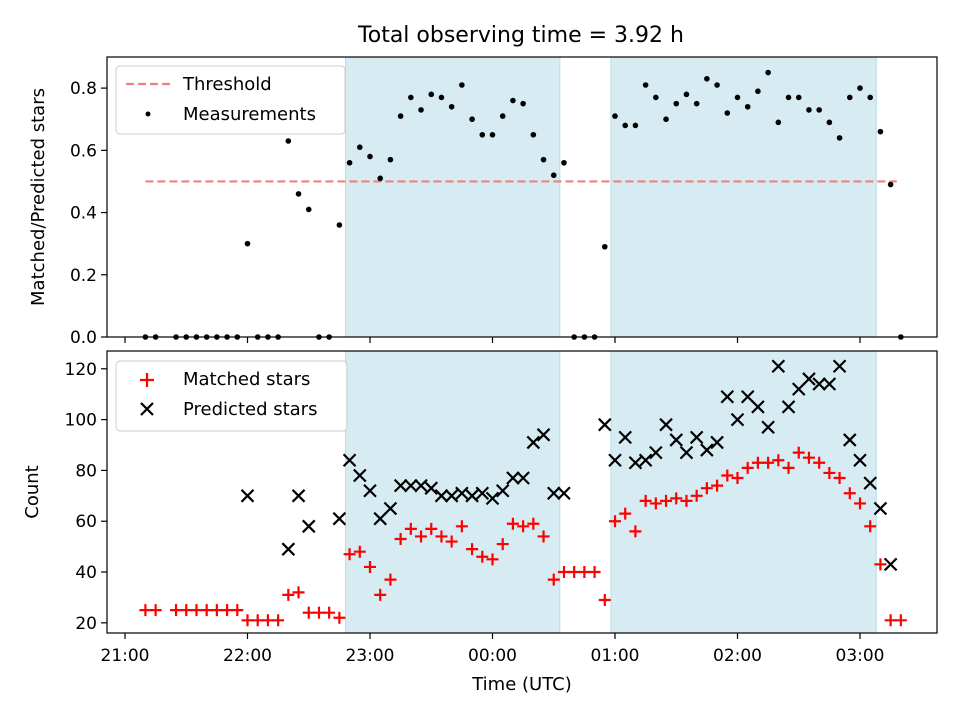  What do you see at coordinates (86, 471) in the screenshot?
I see `y-tick-label: 80` at bounding box center [86, 471].